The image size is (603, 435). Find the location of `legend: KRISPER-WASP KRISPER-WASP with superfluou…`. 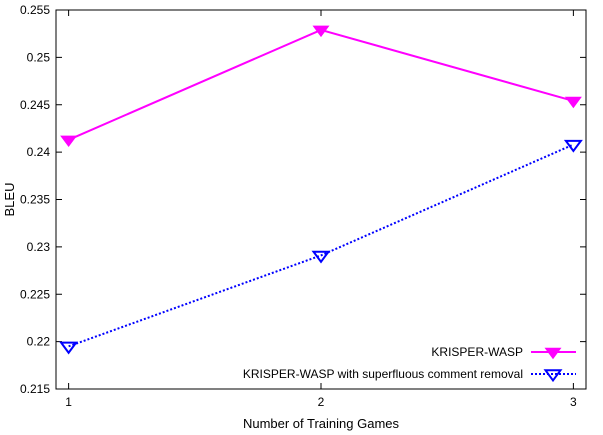

legend: KRISPER-WASP KRISPER-WASP with superfluou… is located at coordinates (409, 364).